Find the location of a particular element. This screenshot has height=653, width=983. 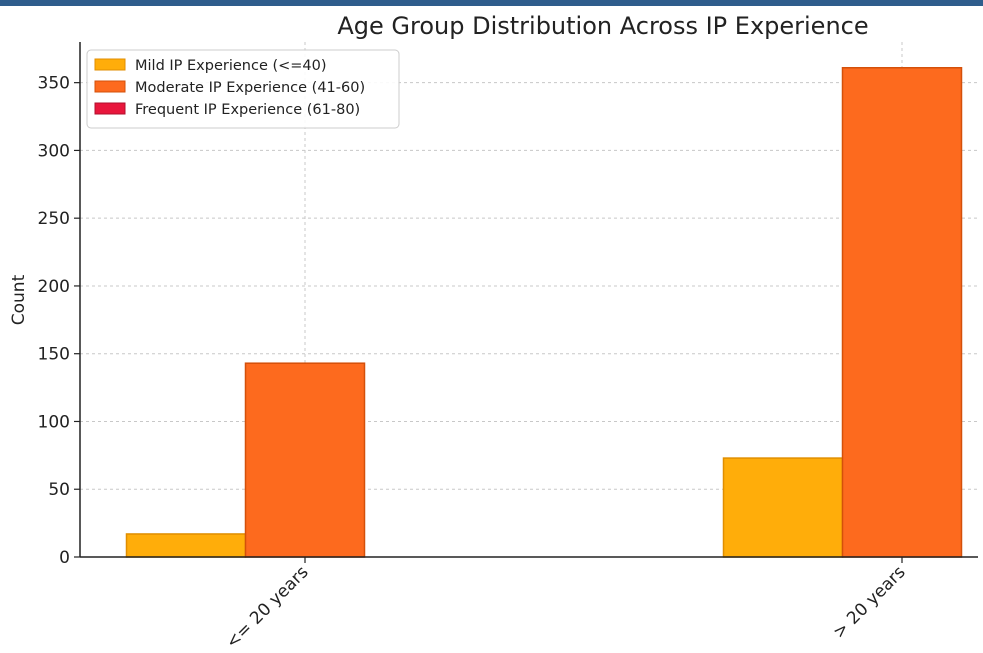

legend-label: Frequent IP Experience (61-80) is located at coordinates (247, 110).